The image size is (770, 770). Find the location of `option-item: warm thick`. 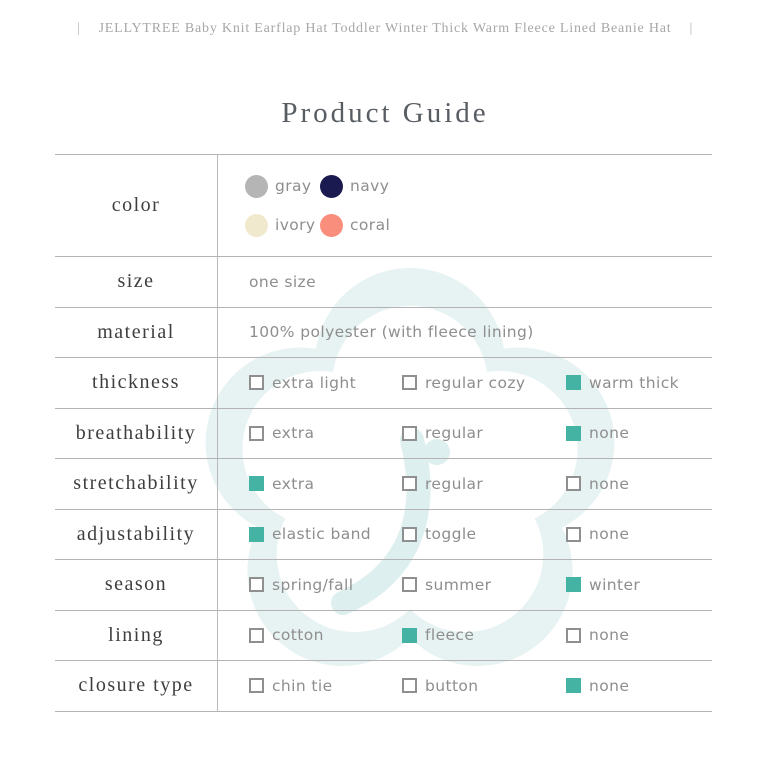

option-item: warm thick is located at coordinates (639, 383).